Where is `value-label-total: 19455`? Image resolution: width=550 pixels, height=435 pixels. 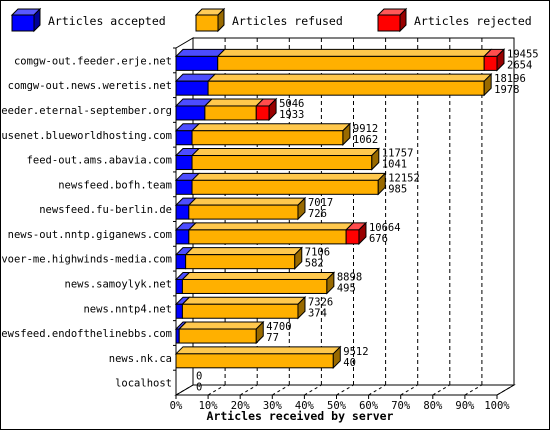
value-label-total: 19455 is located at coordinates (523, 54).